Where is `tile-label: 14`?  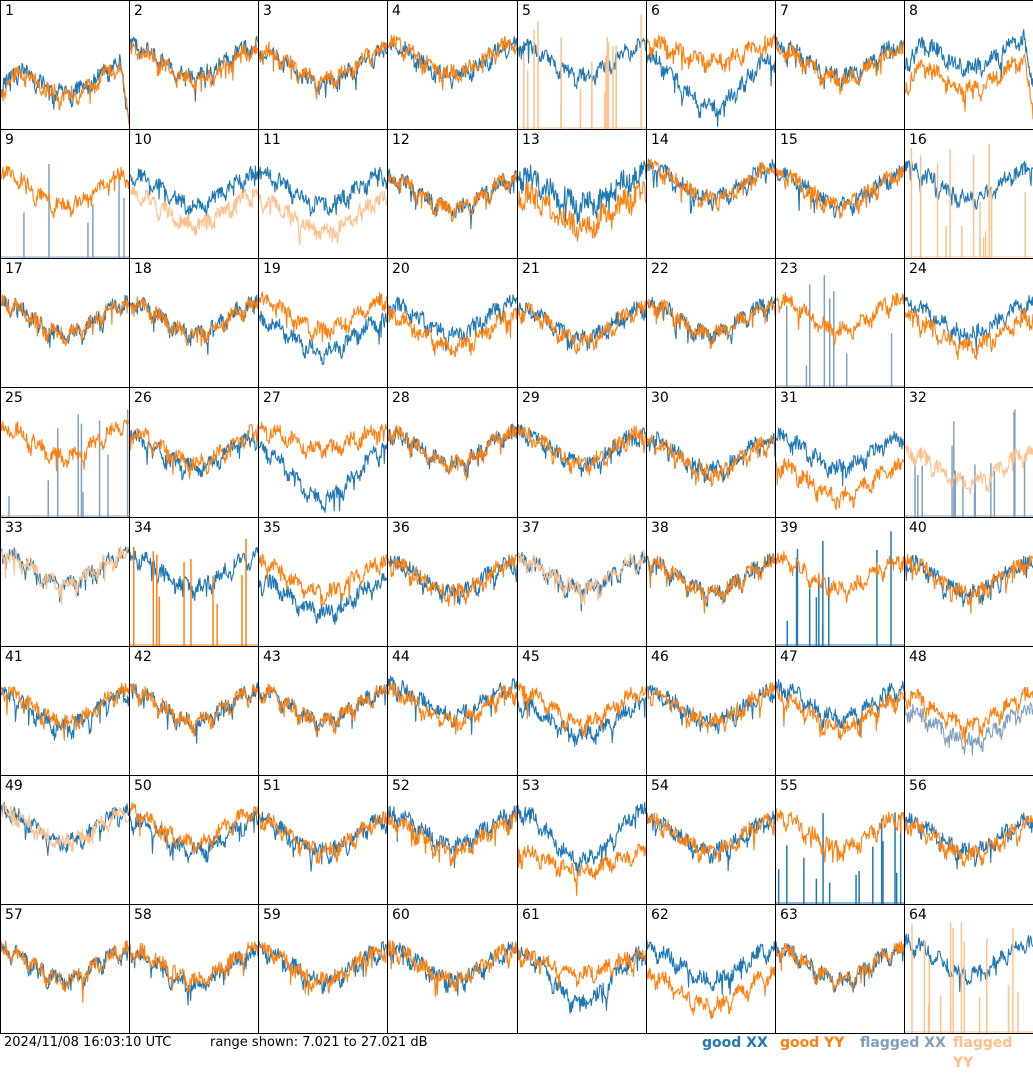 tile-label: 14 is located at coordinates (660, 140).